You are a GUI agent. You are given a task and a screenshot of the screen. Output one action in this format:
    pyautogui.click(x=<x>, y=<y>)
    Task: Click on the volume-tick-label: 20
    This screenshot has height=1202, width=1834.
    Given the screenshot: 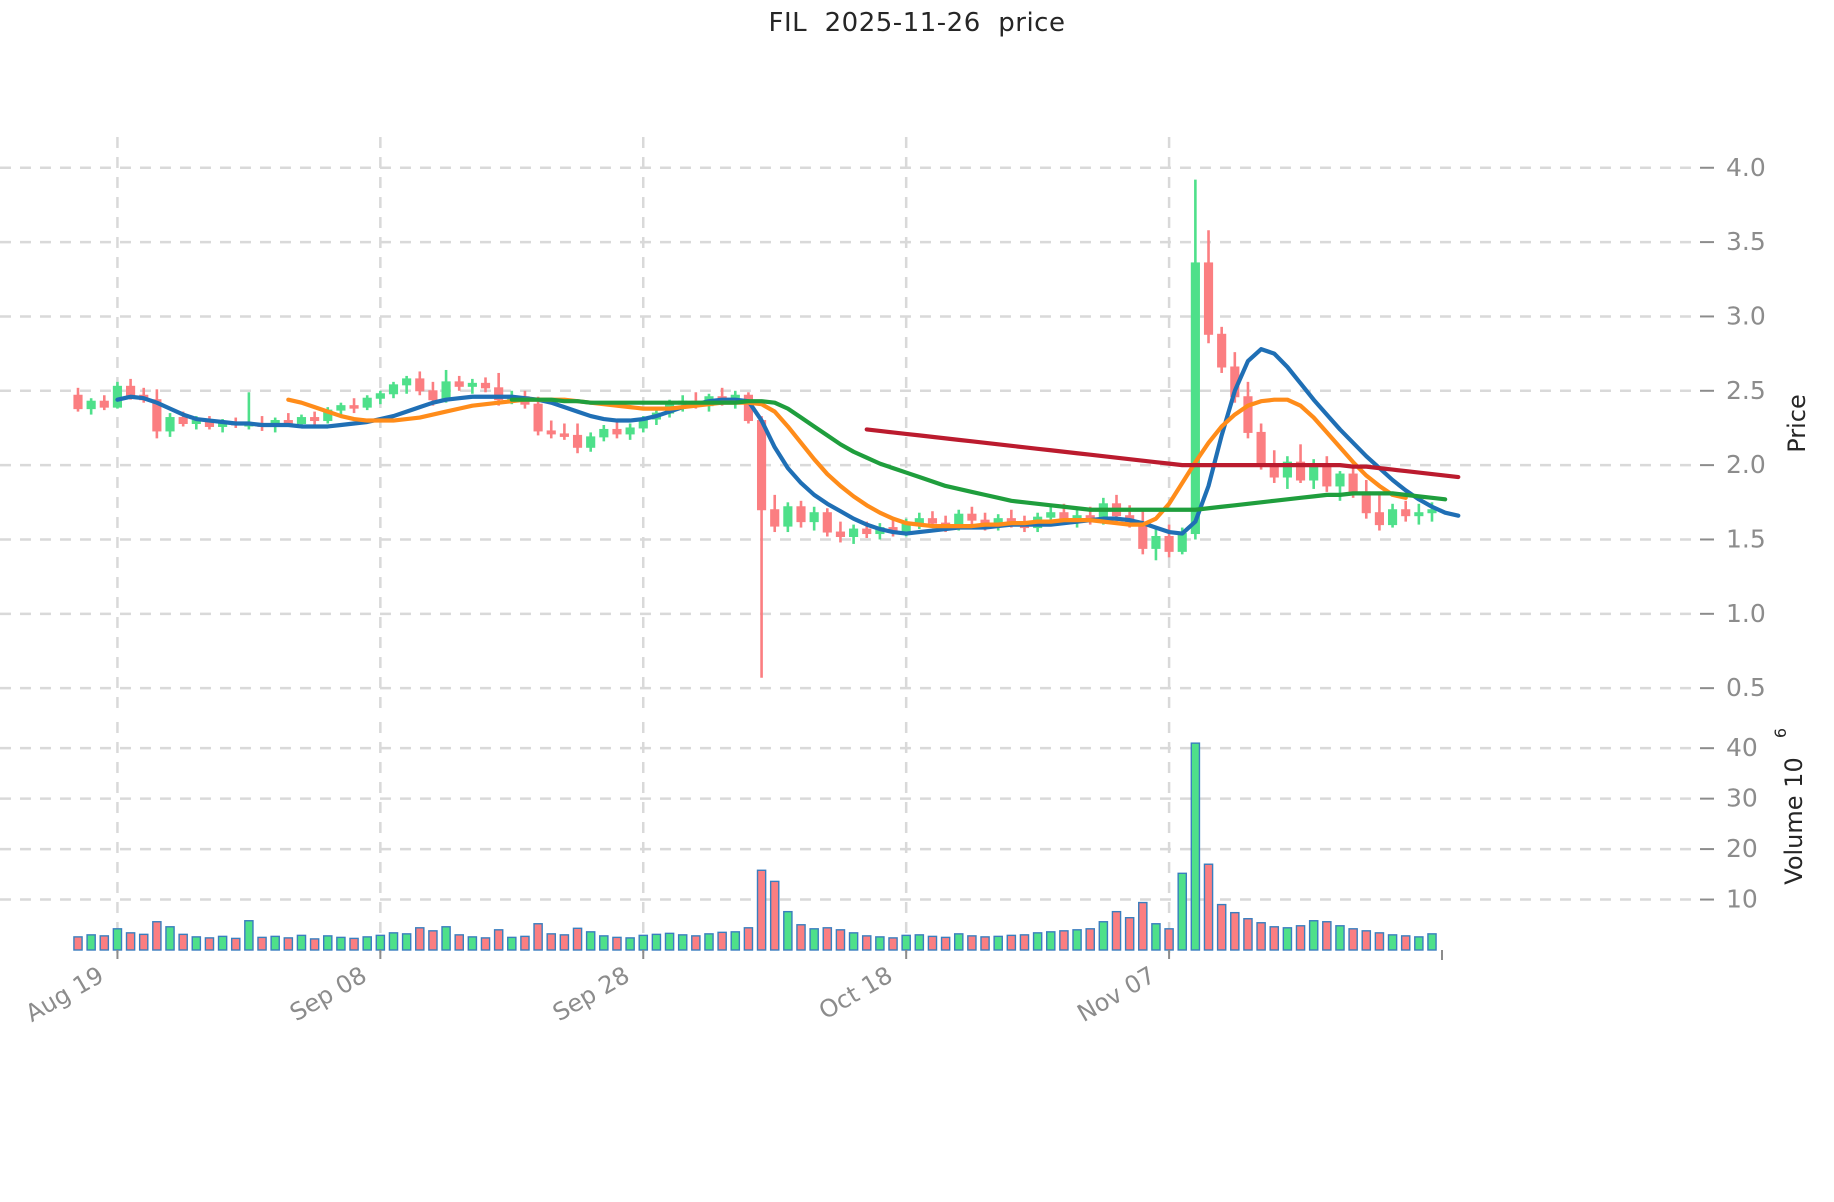 What is the action you would take?
    pyautogui.click(x=1742, y=848)
    